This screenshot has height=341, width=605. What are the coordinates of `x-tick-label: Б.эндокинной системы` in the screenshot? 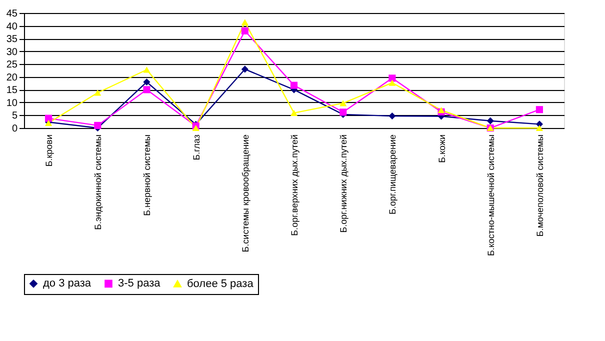 It's located at (98, 182).